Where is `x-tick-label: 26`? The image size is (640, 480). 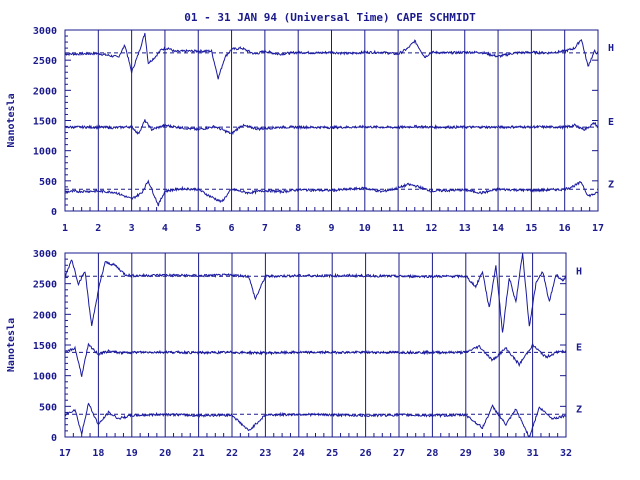
x-tick-label: 26 is located at coordinates (366, 453).